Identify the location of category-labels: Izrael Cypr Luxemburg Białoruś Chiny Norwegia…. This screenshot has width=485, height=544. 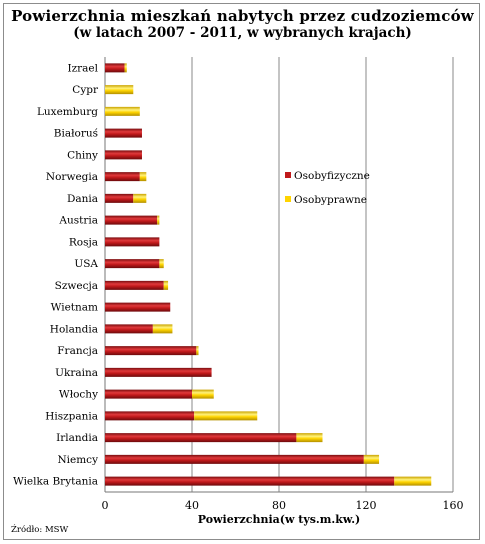
(56, 274).